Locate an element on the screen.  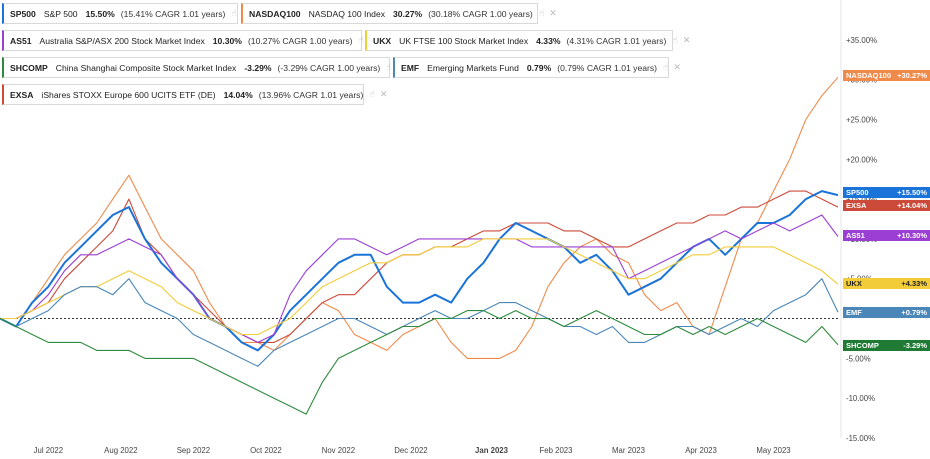
y-tick-label: -10.00% is located at coordinates (860, 398).